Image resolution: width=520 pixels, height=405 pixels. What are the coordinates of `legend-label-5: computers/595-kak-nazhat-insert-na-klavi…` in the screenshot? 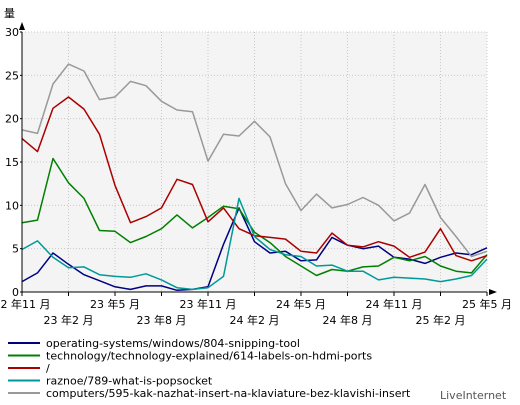 It's located at (228, 393).